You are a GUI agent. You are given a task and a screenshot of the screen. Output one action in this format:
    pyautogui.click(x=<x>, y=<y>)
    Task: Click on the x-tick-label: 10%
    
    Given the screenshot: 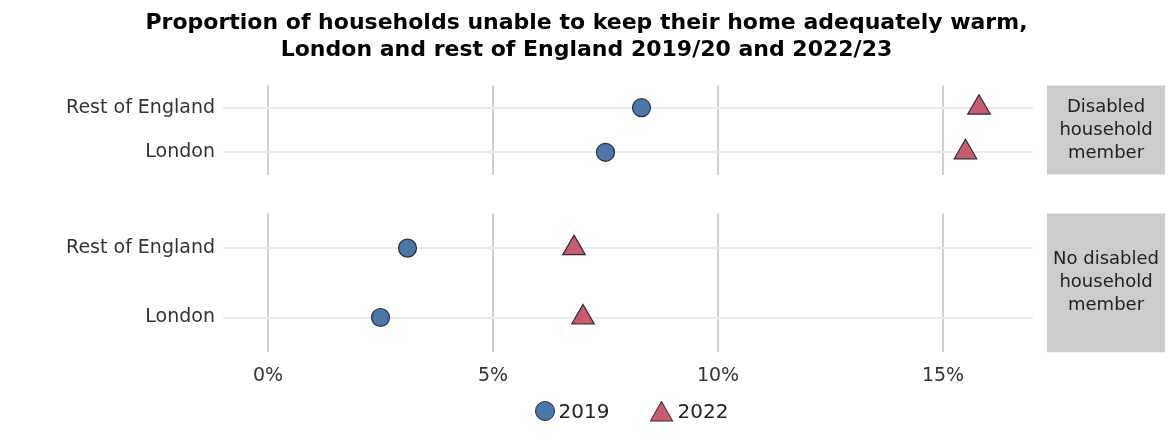 What is the action you would take?
    pyautogui.click(x=718, y=373)
    